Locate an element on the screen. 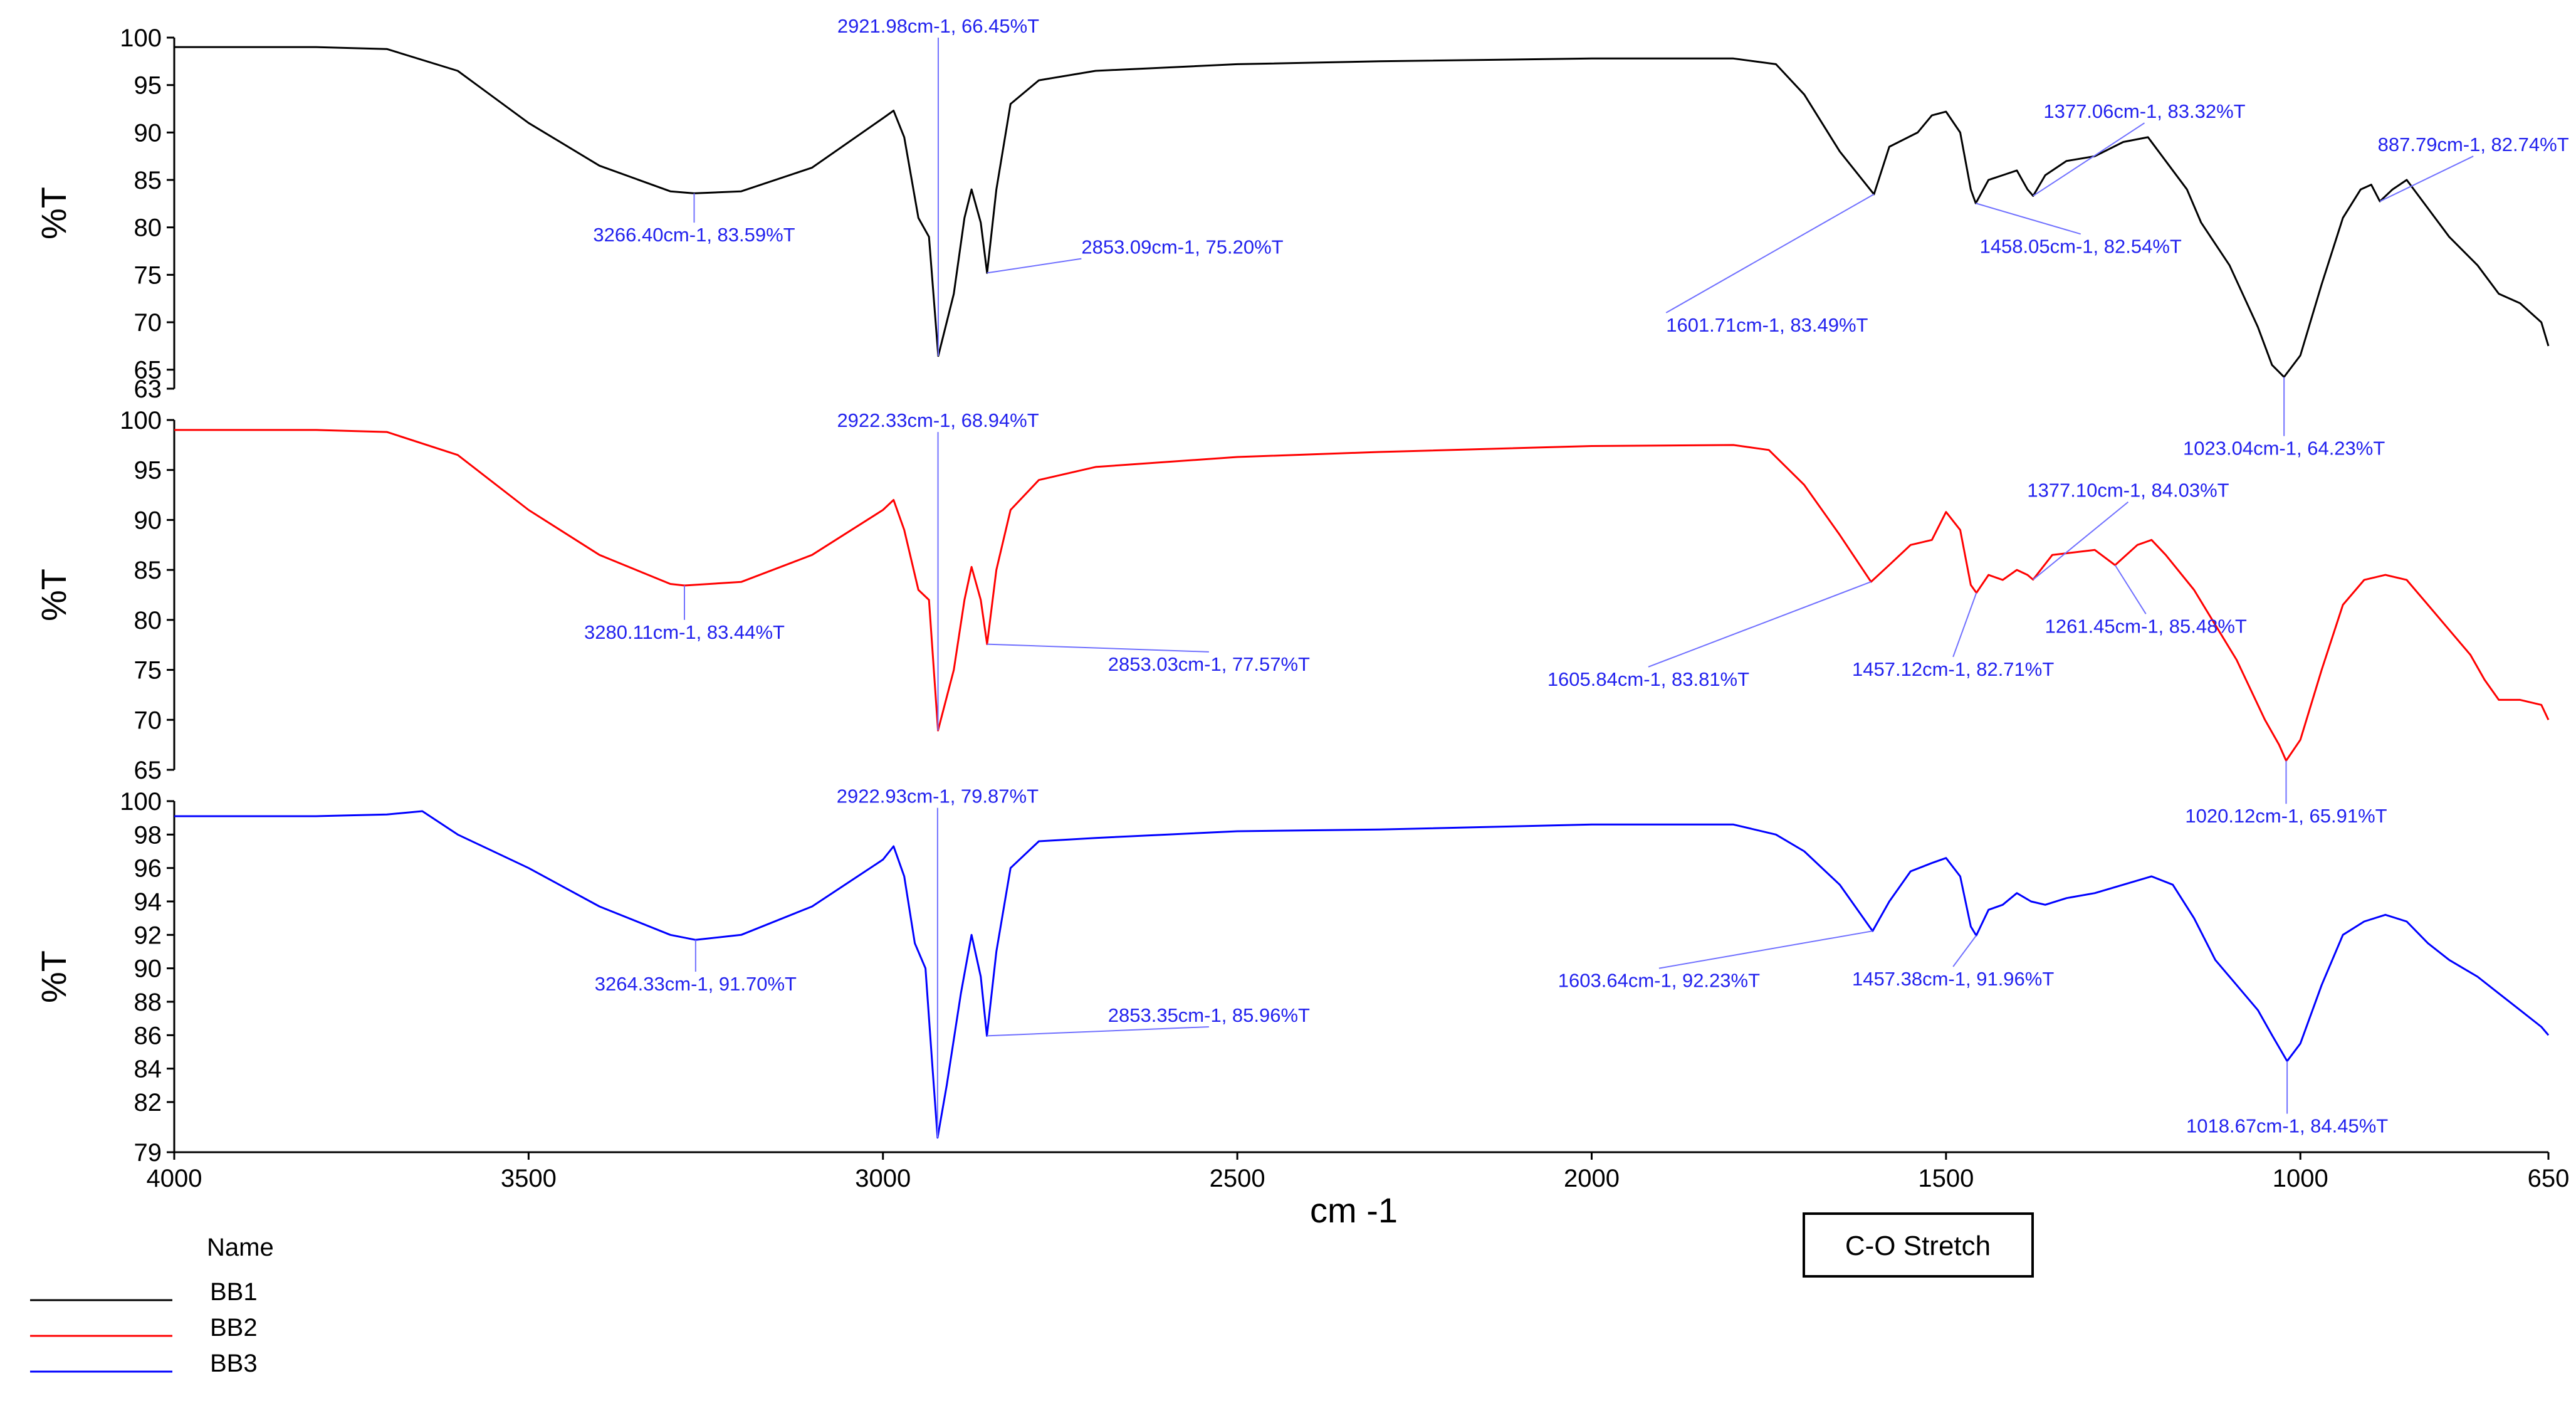 This screenshot has width=2576, height=1418. peak-label: 1377.10cm-1, 84.03%T is located at coordinates (2128, 491).